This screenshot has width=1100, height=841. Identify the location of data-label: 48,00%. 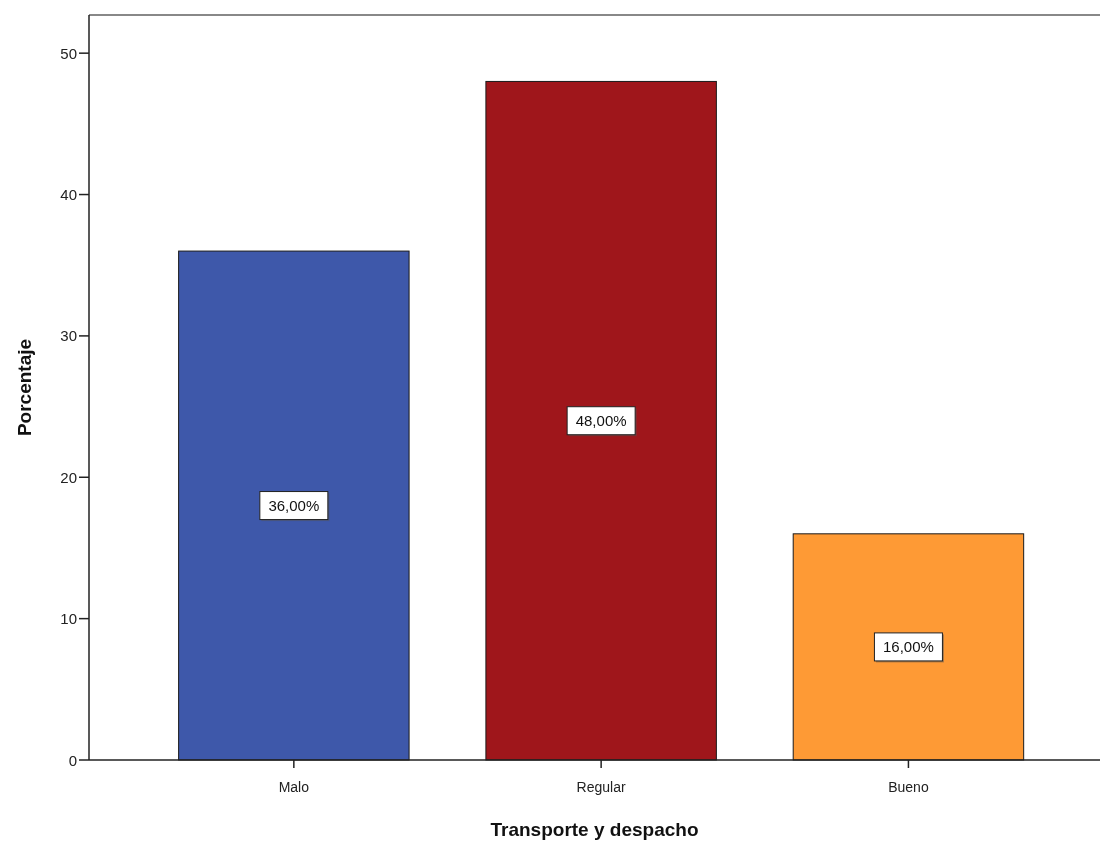
(601, 421).